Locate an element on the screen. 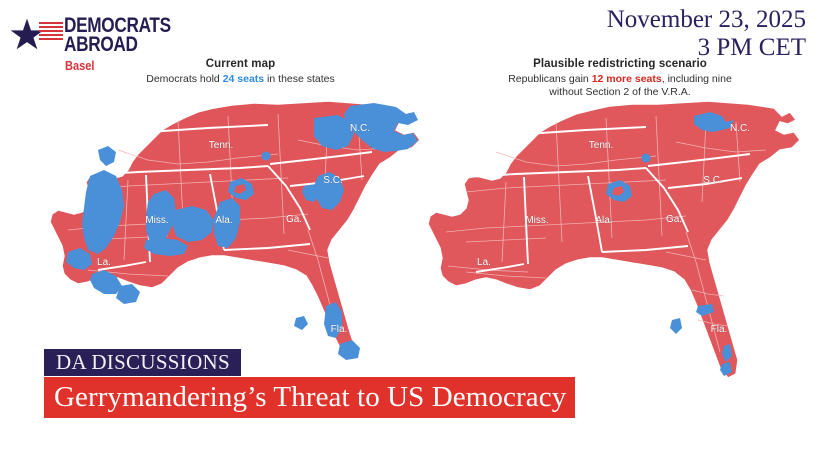 The height and width of the screenshot is (462, 820). star-icon is located at coordinates (27, 34).